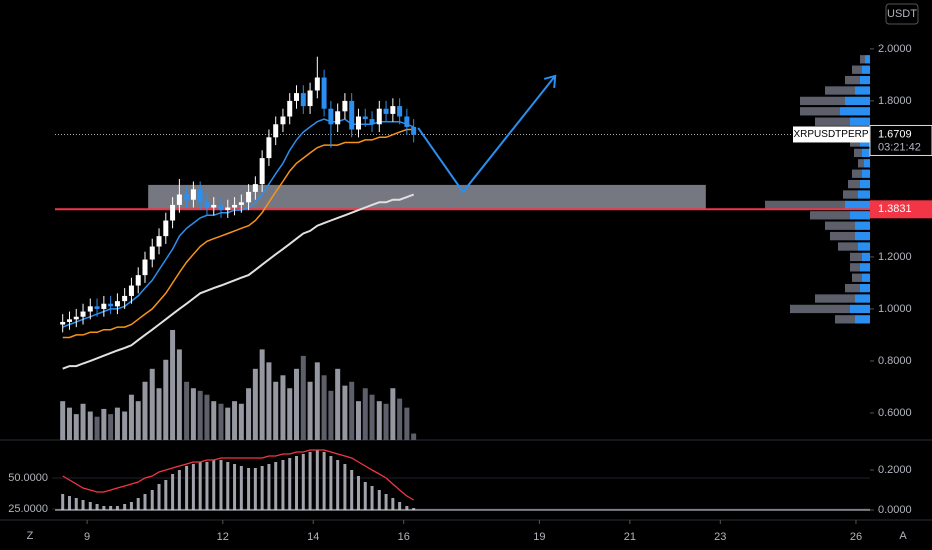 Image resolution: width=932 pixels, height=550 pixels. I want to click on osc-line, so click(238, 475).